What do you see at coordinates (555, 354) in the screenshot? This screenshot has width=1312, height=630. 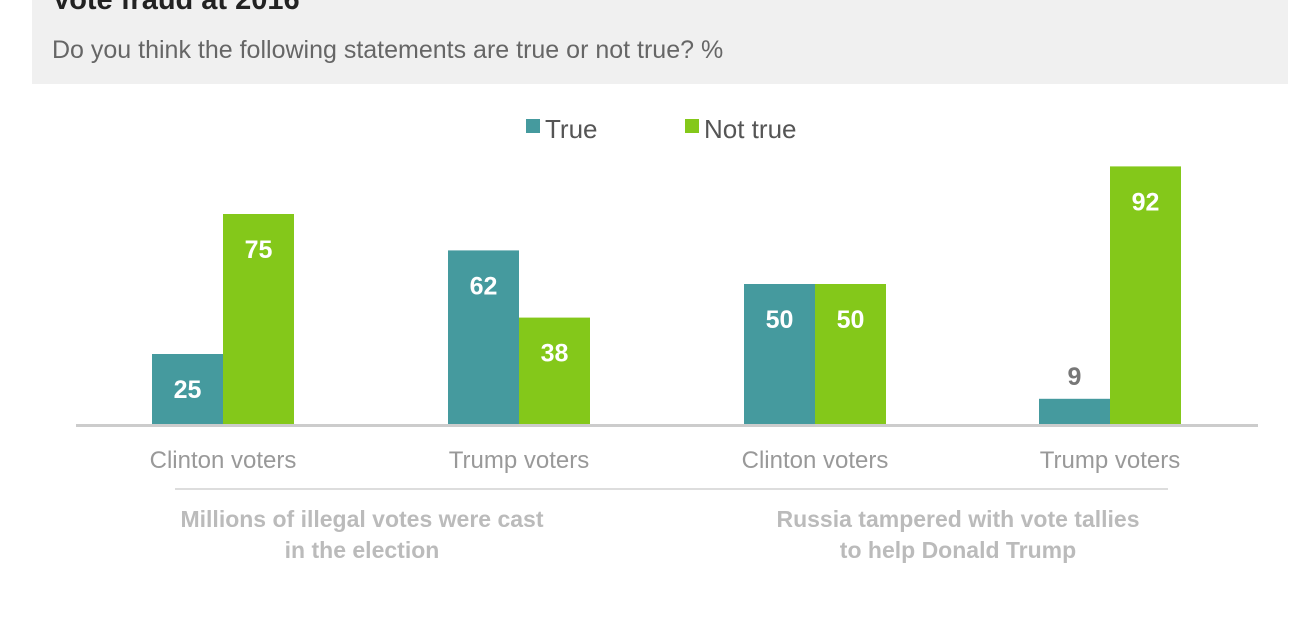 I see `data-label-1-1: 38` at bounding box center [555, 354].